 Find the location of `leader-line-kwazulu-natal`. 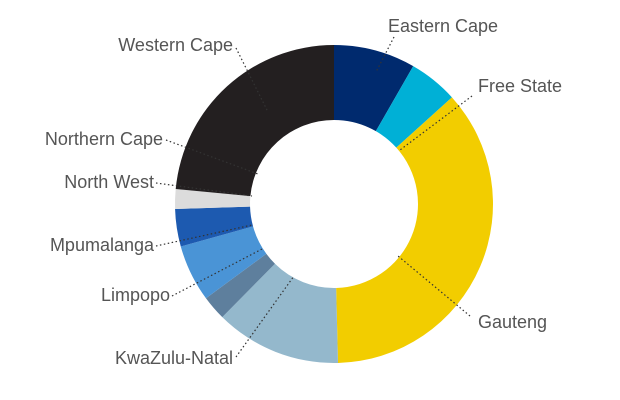

leader-line-kwazulu-natal is located at coordinates (265, 316).